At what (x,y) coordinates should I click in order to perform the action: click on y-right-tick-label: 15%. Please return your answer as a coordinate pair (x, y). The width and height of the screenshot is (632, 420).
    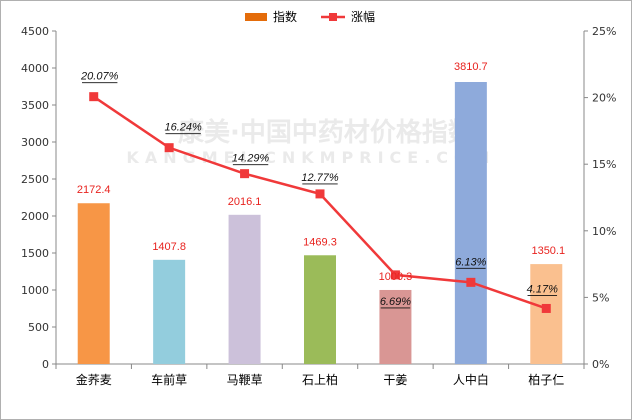
    Looking at the image, I should click on (604, 164).